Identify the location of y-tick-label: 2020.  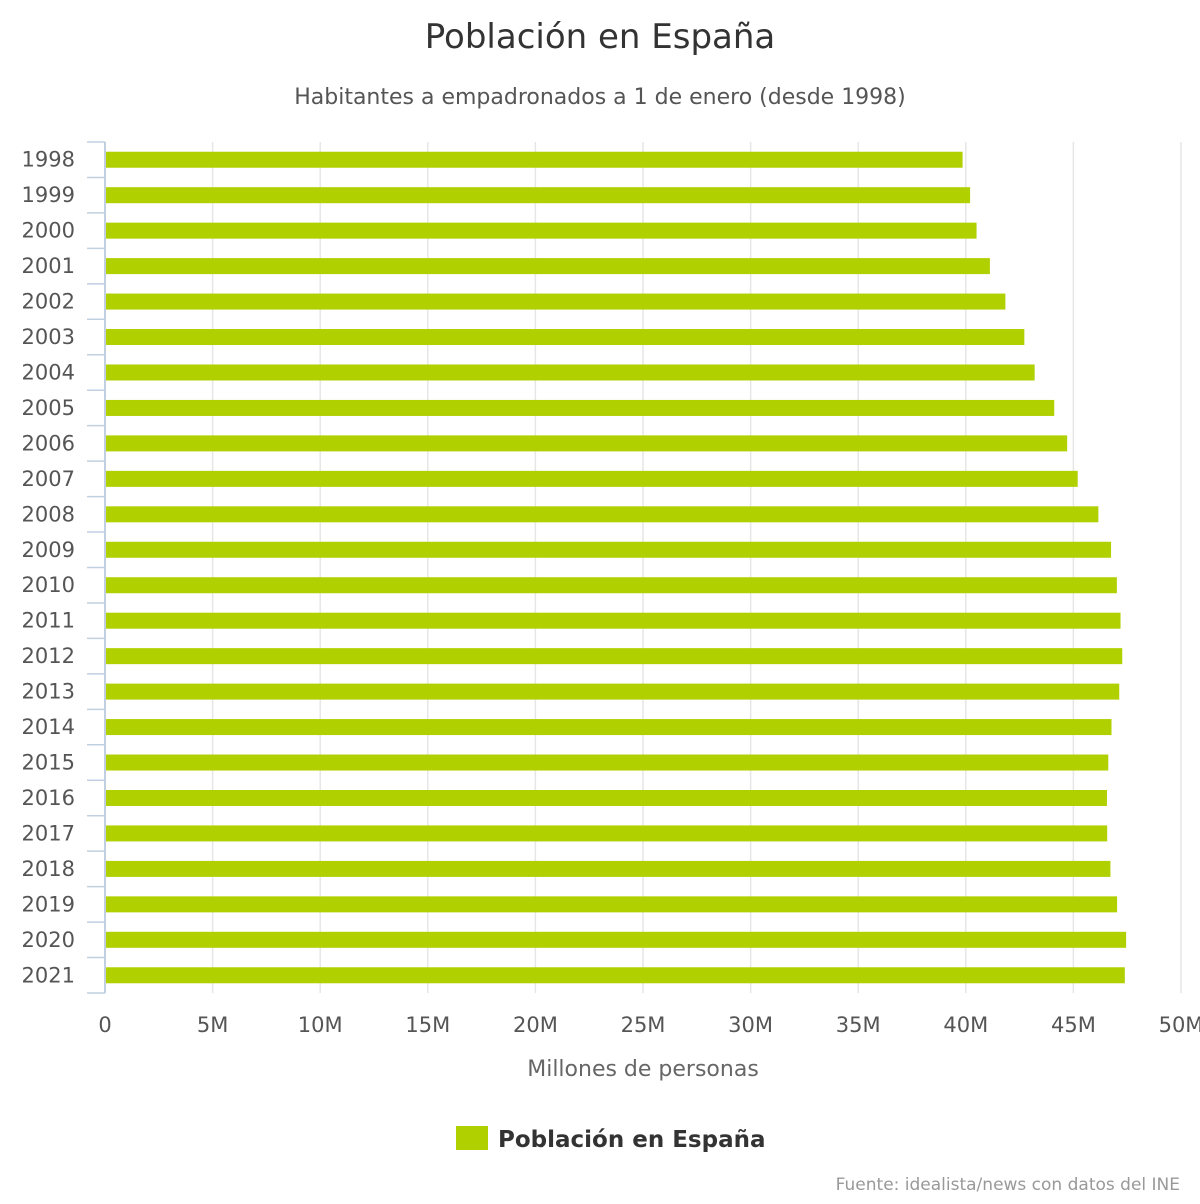
(48, 940).